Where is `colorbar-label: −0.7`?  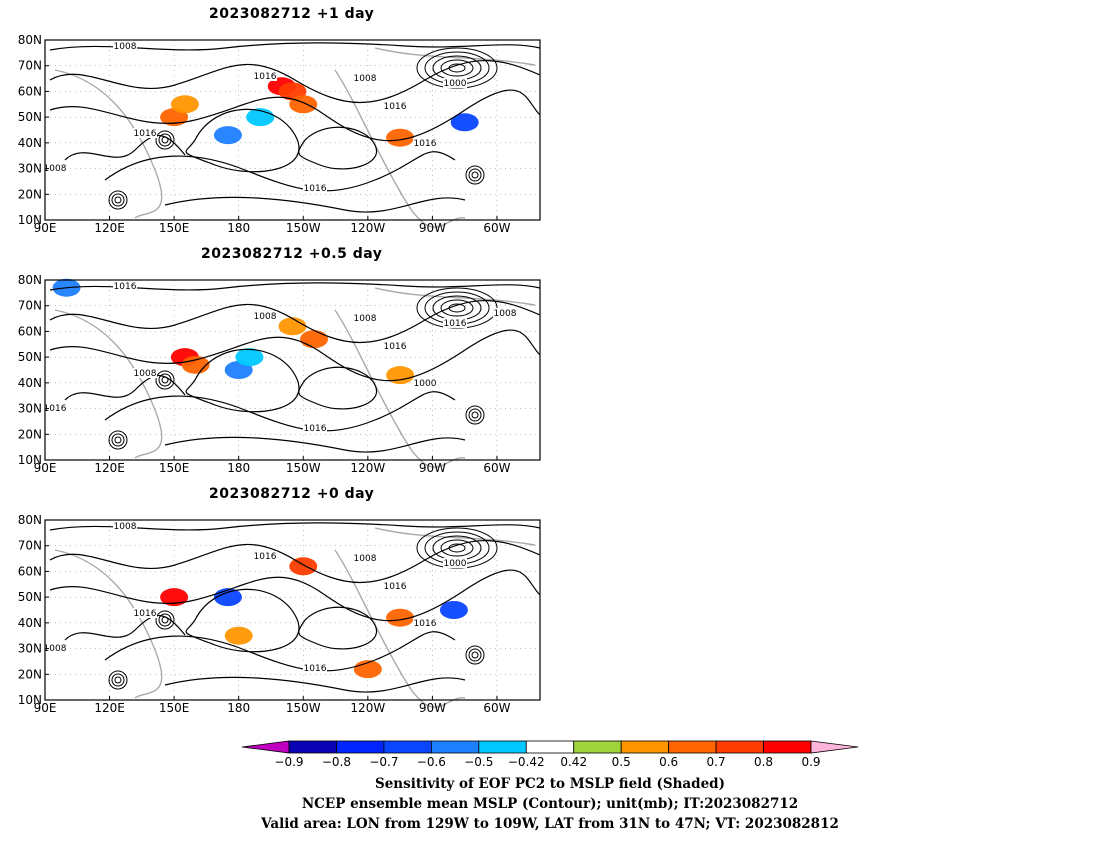
colorbar-label: −0.7 is located at coordinates (383, 762).